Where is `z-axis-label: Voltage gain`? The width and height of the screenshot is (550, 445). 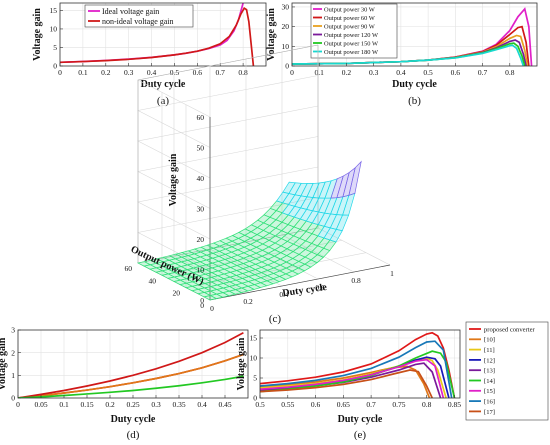
z-axis-label: Voltage gain is located at coordinates (173, 179).